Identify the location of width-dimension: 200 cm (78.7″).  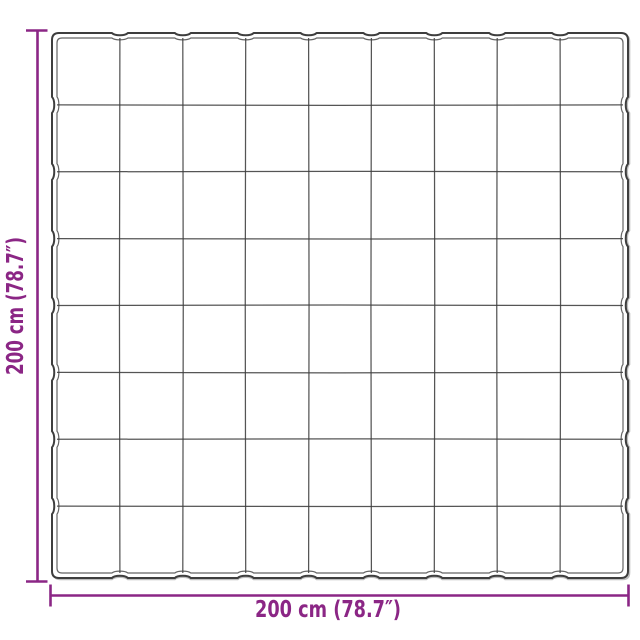
(339, 603).